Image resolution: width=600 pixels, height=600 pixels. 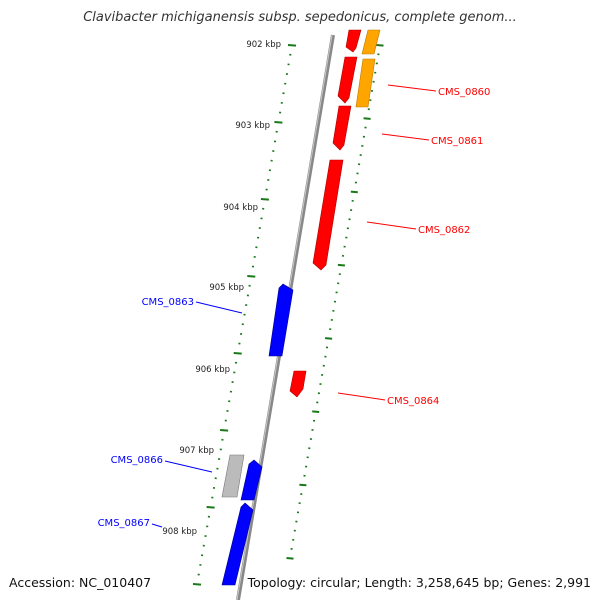 I want to click on gene-label-cms-0862: CMS_0862, so click(x=444, y=230).